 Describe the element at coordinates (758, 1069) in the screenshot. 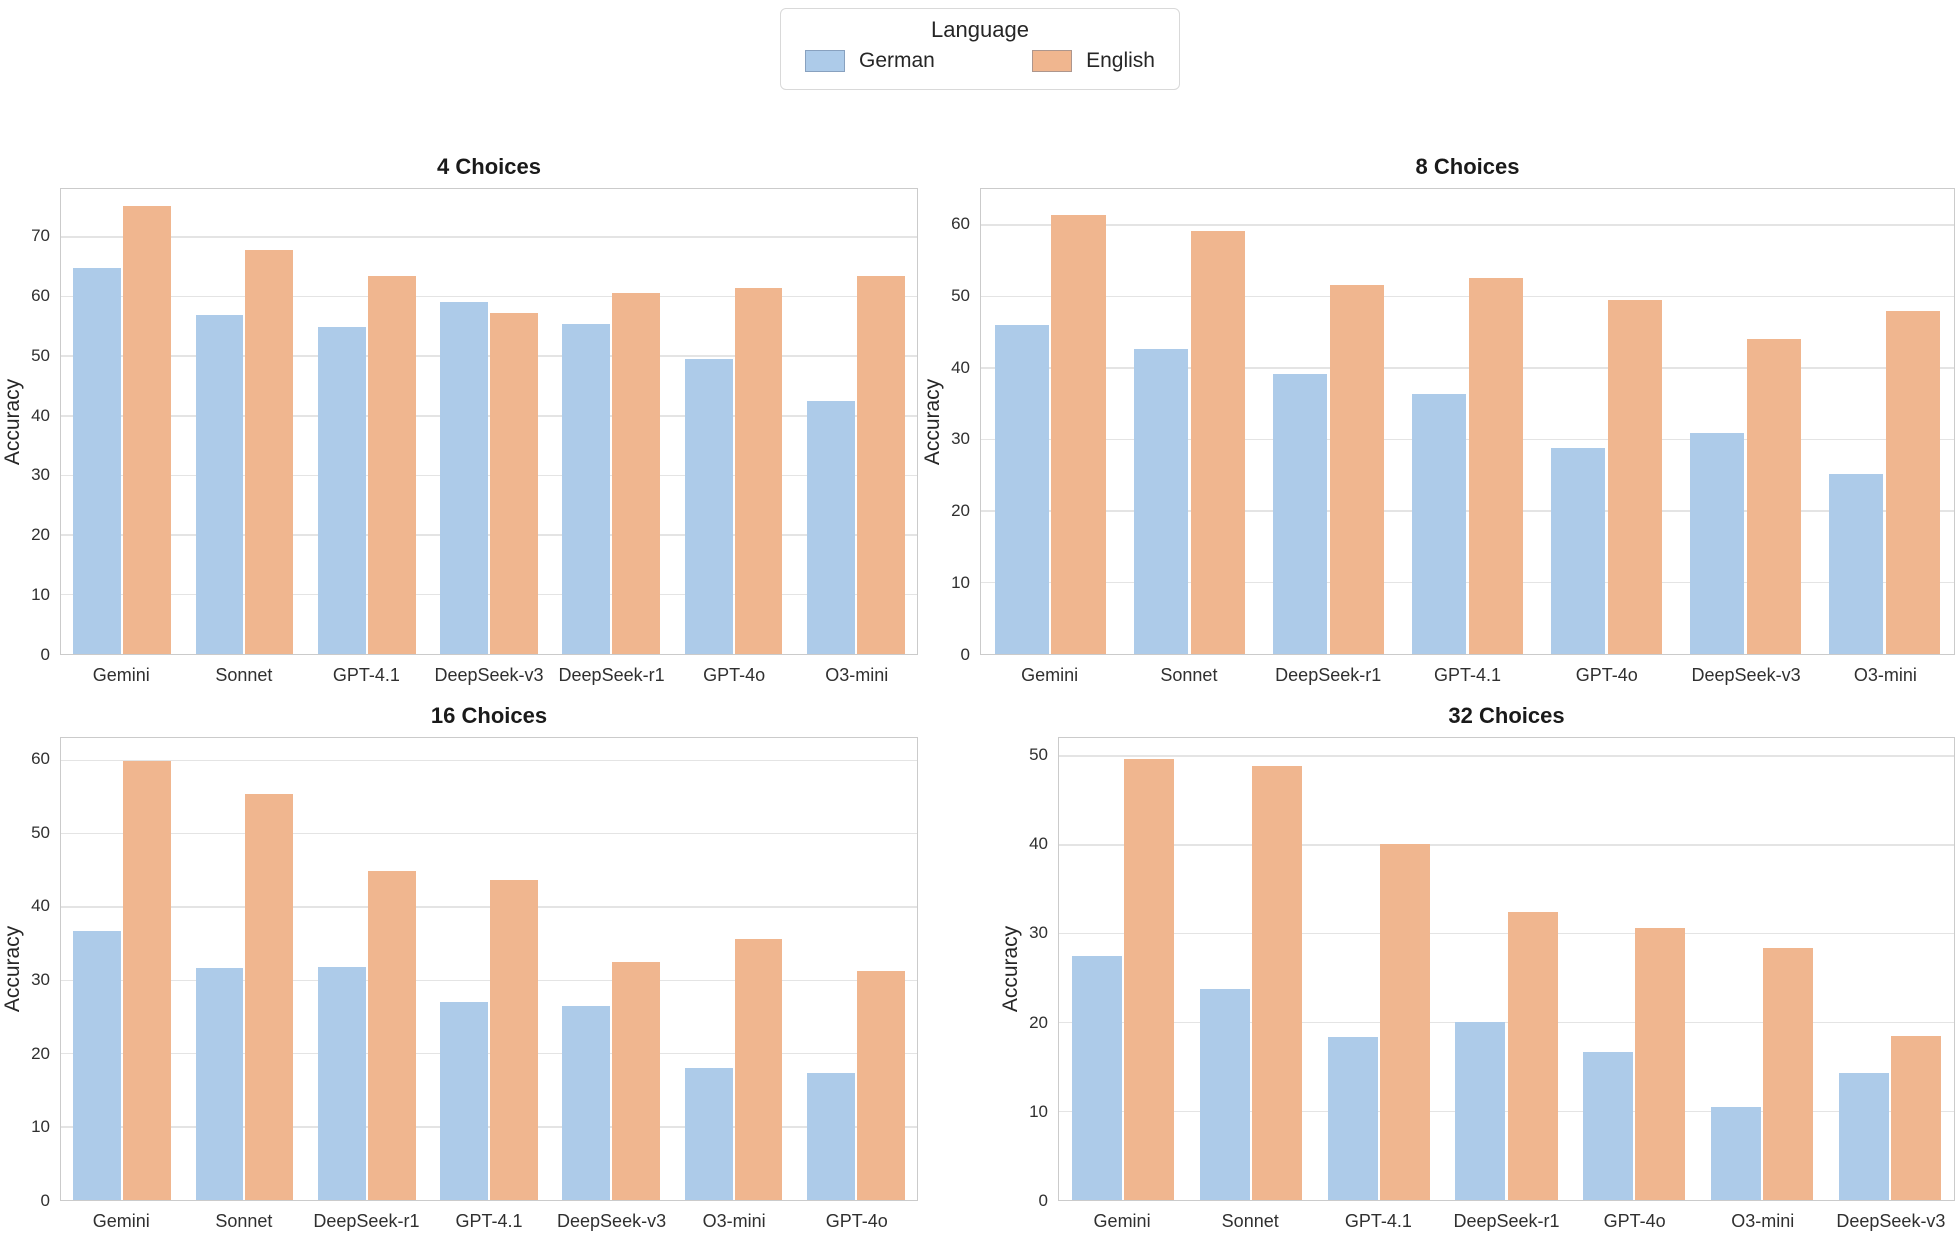

I see `bar-english-o3-mini` at that location.